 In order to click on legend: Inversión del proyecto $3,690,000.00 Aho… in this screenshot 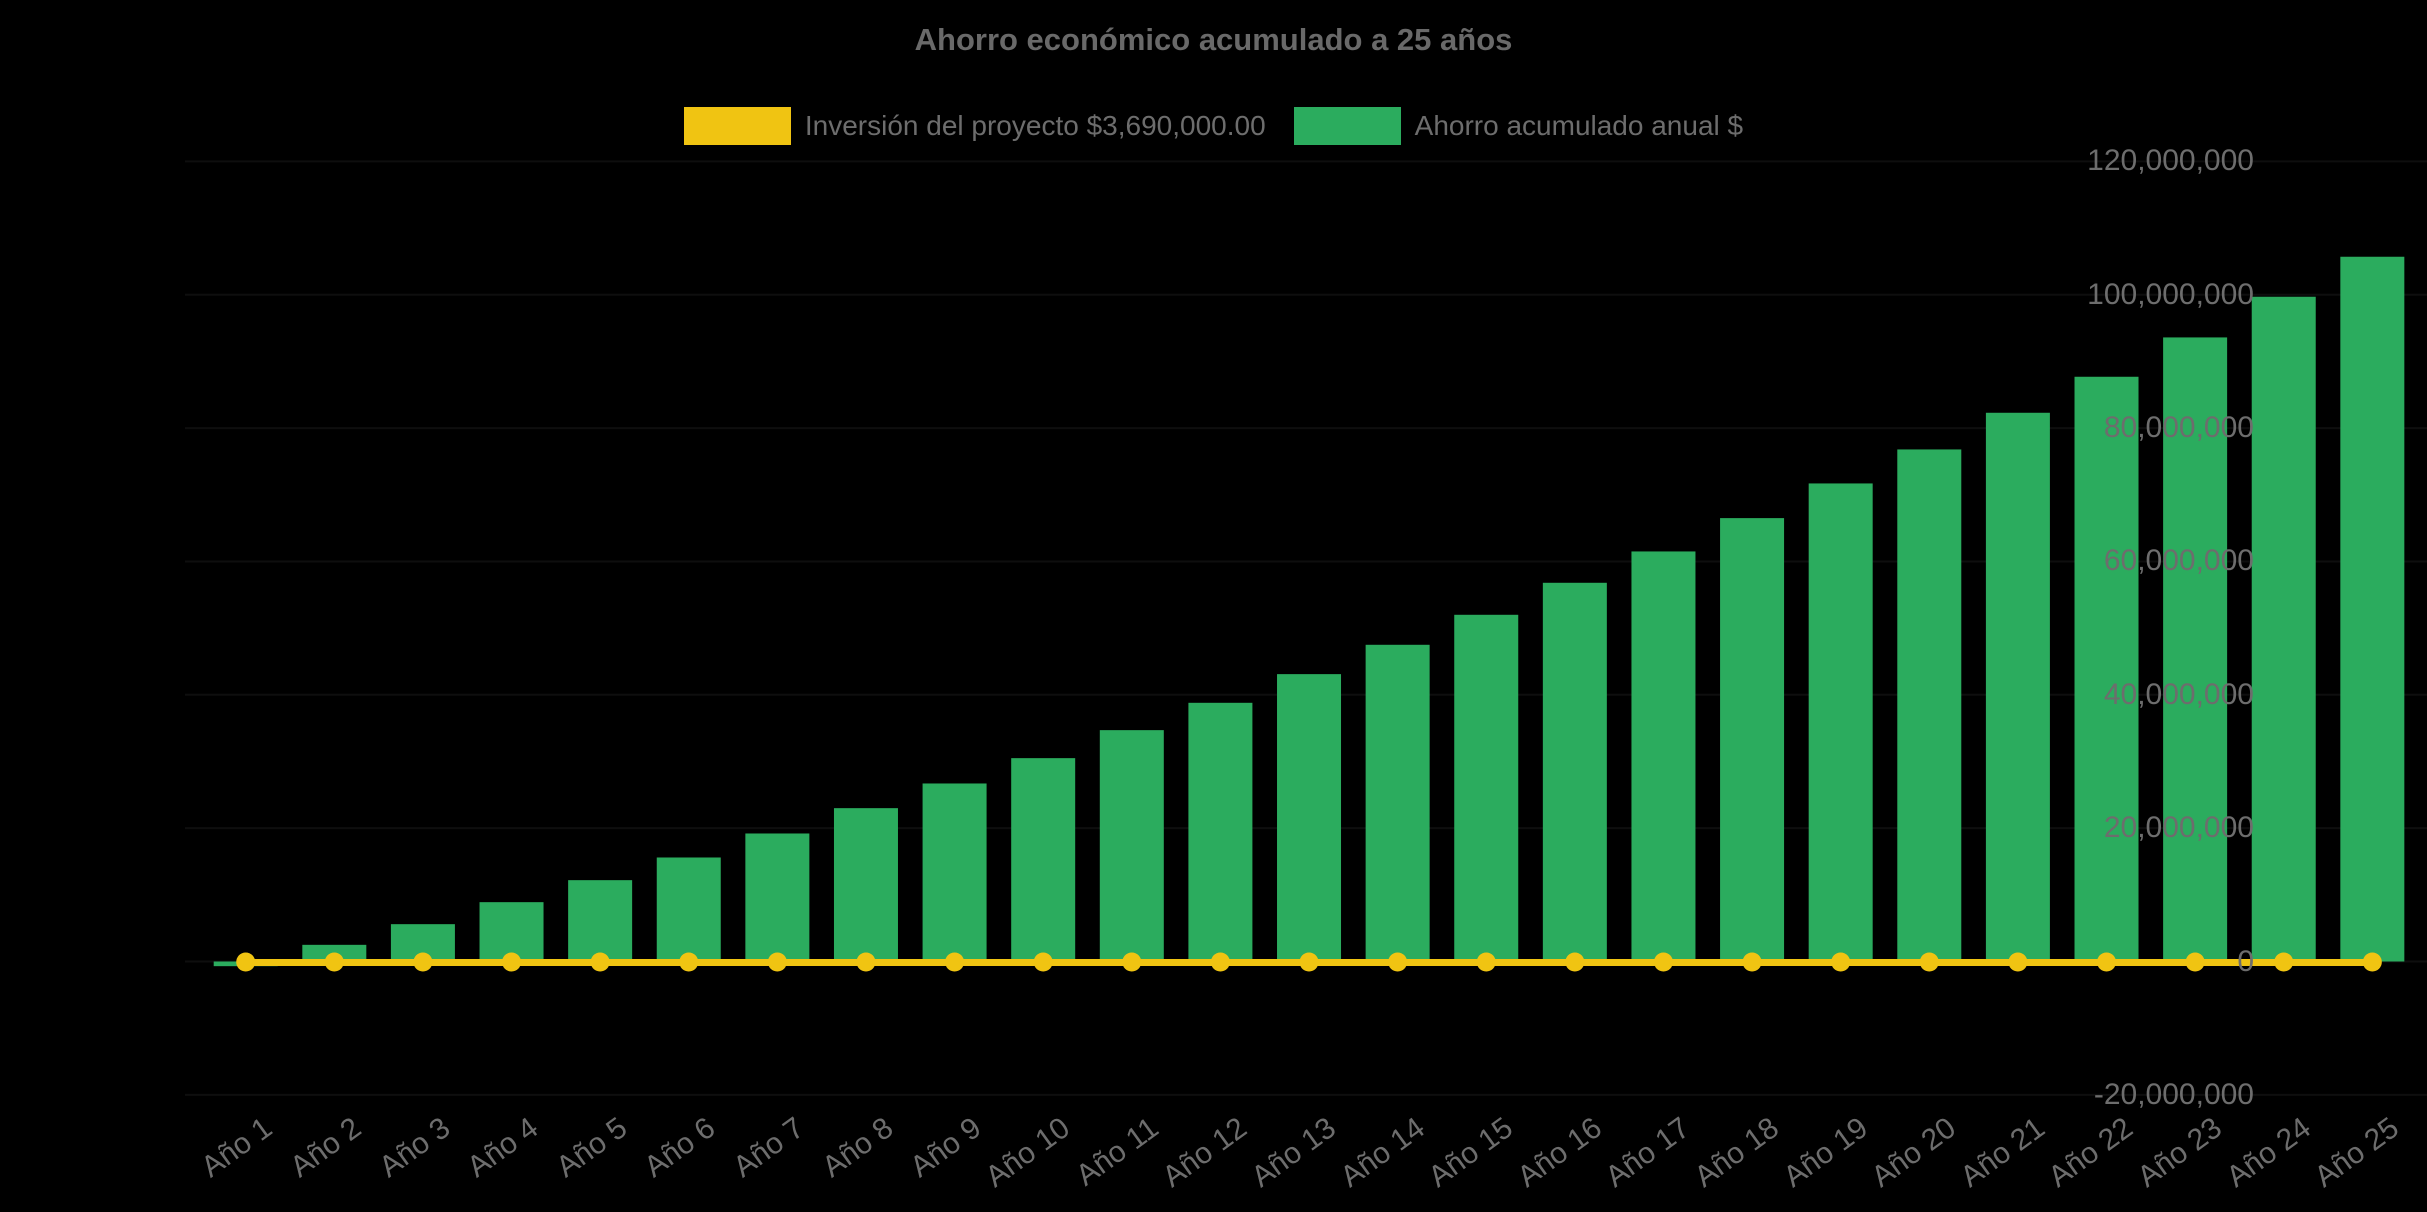, I will do `click(1213, 126)`.